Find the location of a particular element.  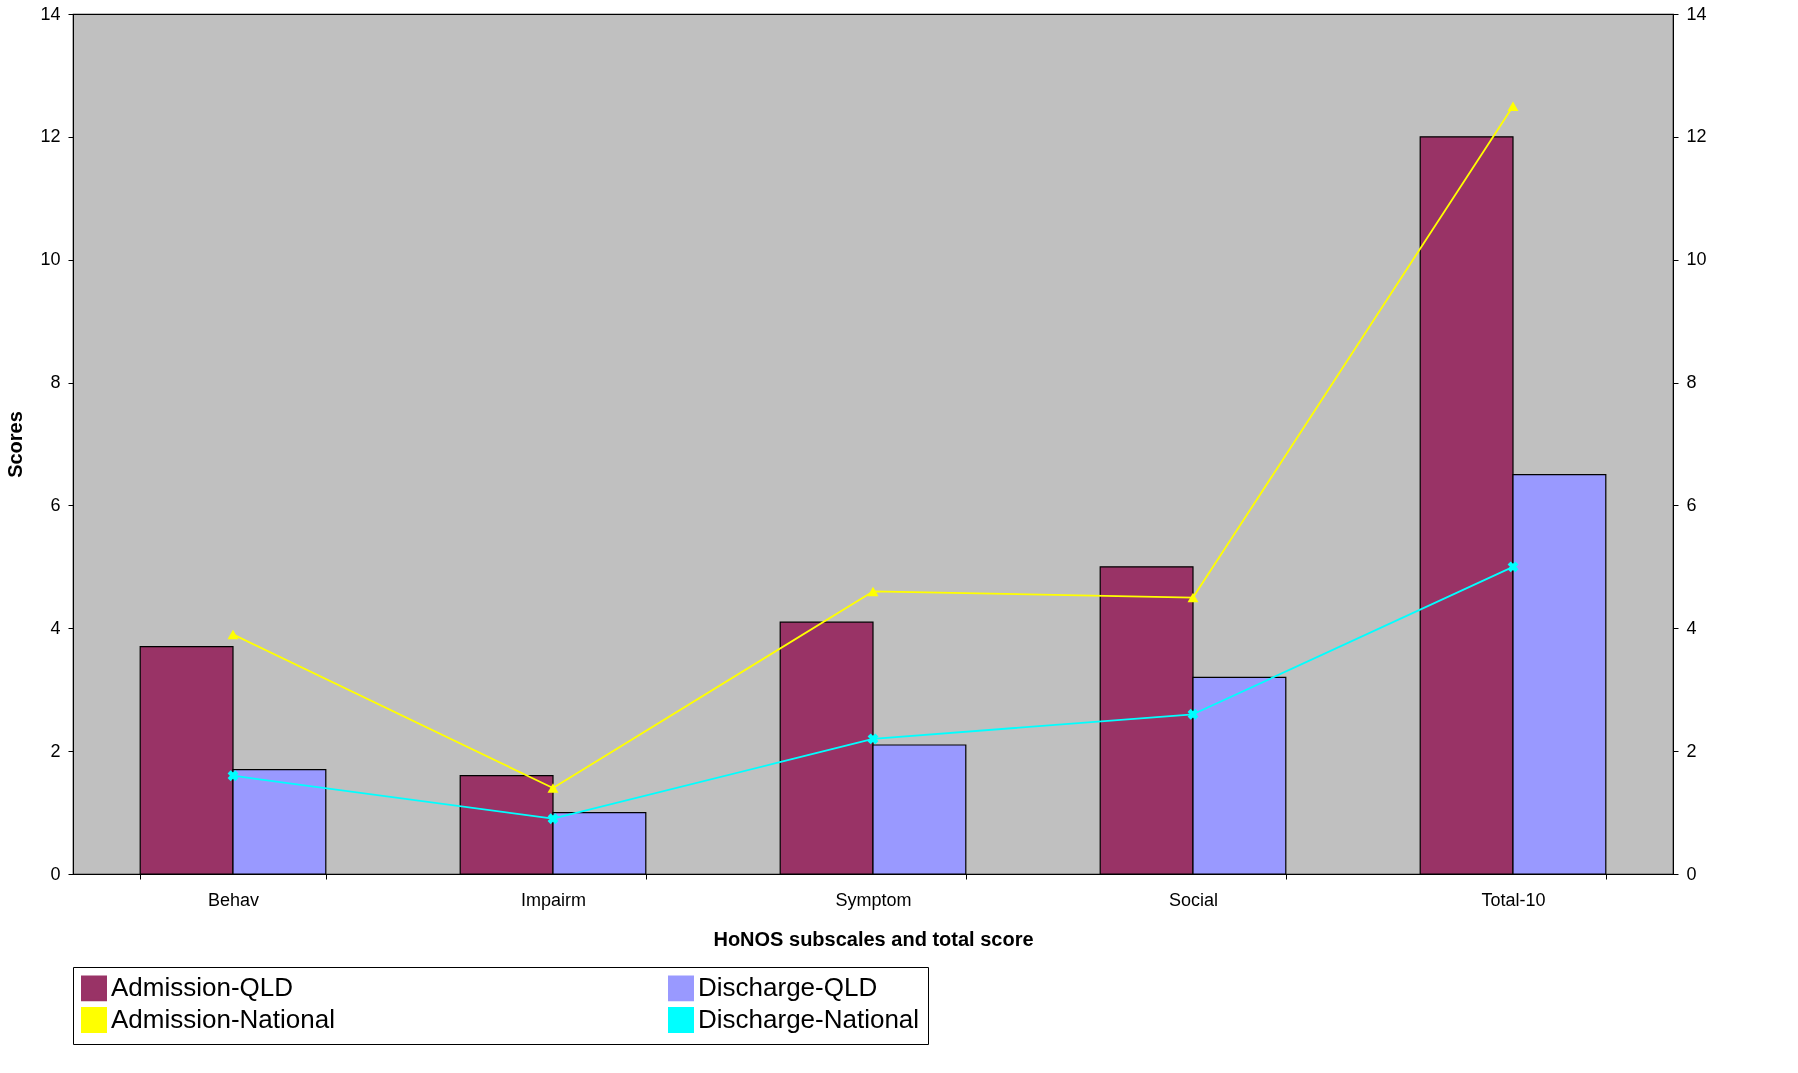

x-tick-label: Impairm is located at coordinates (553, 899).